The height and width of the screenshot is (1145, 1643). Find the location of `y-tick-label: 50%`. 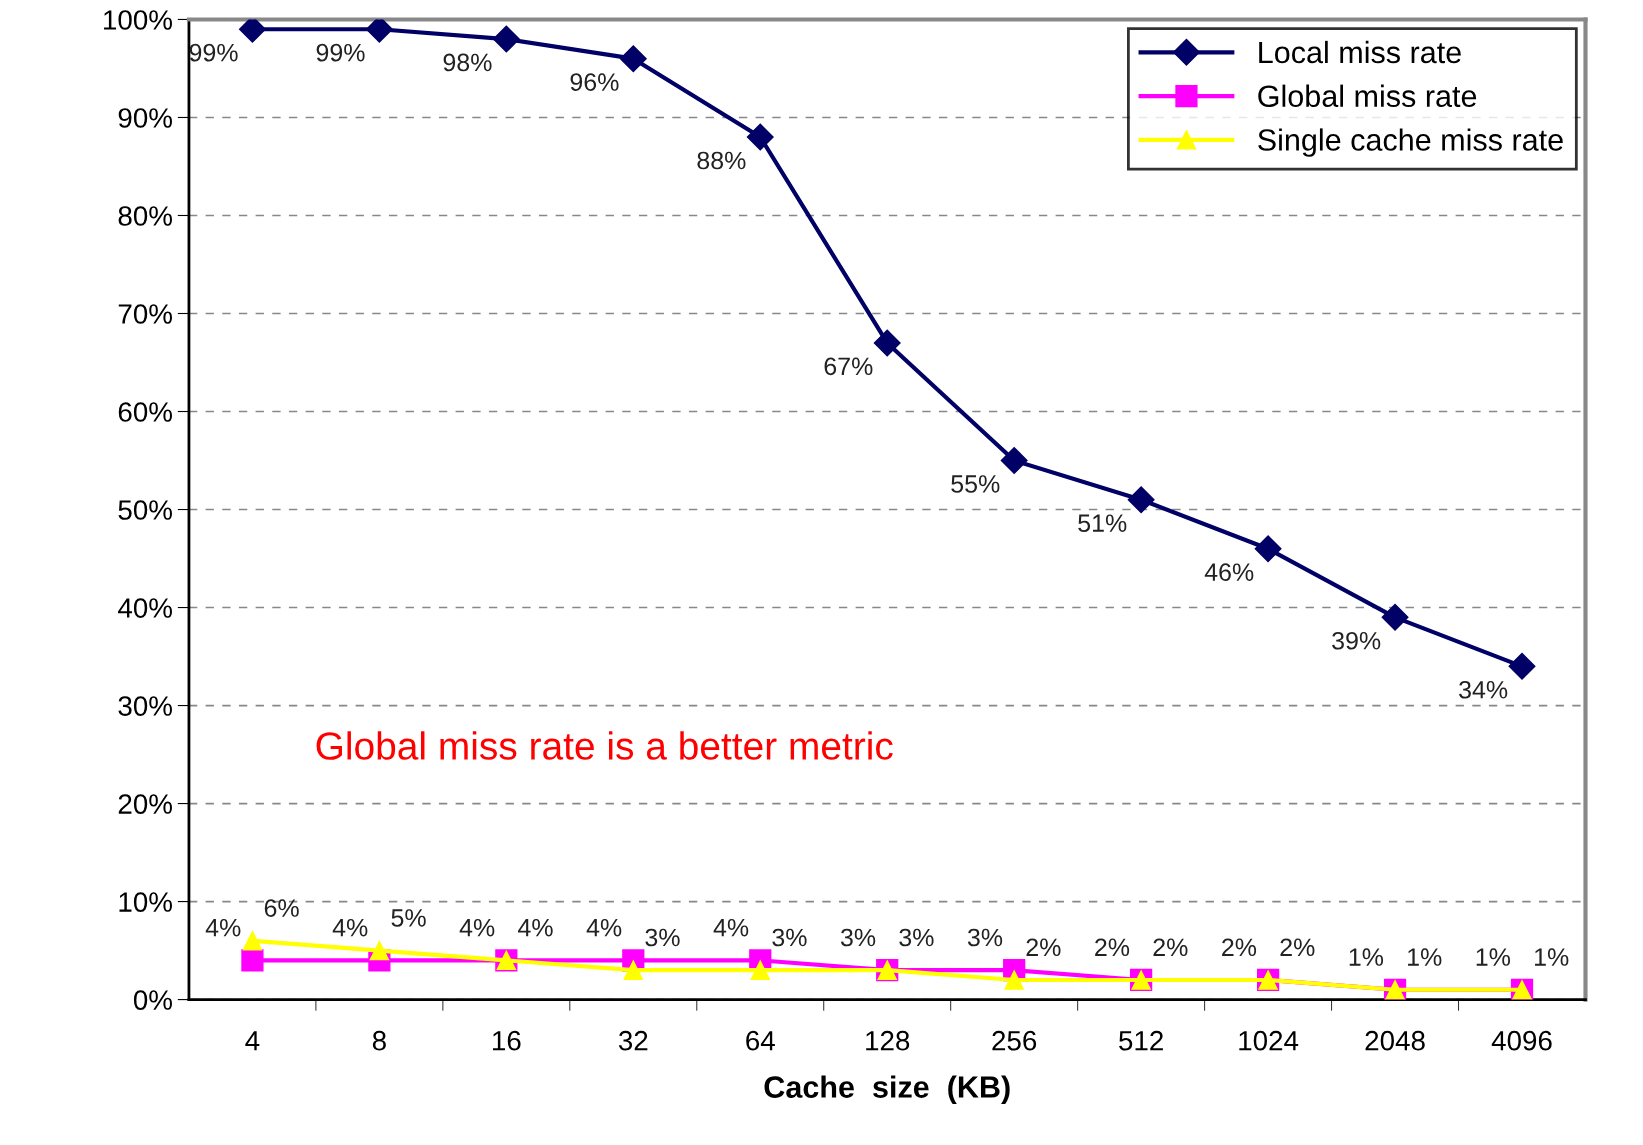

y-tick-label: 50% is located at coordinates (145, 510).